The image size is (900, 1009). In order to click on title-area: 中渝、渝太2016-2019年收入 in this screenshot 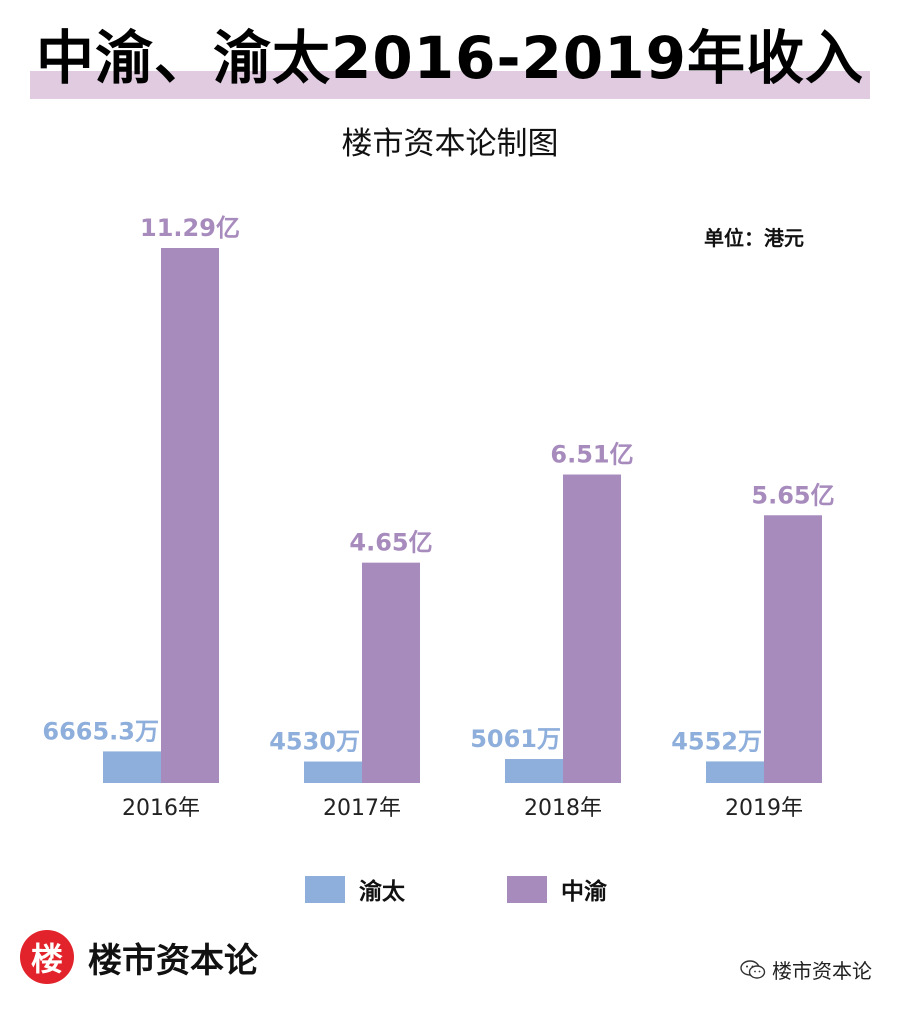, I will do `click(450, 55)`.